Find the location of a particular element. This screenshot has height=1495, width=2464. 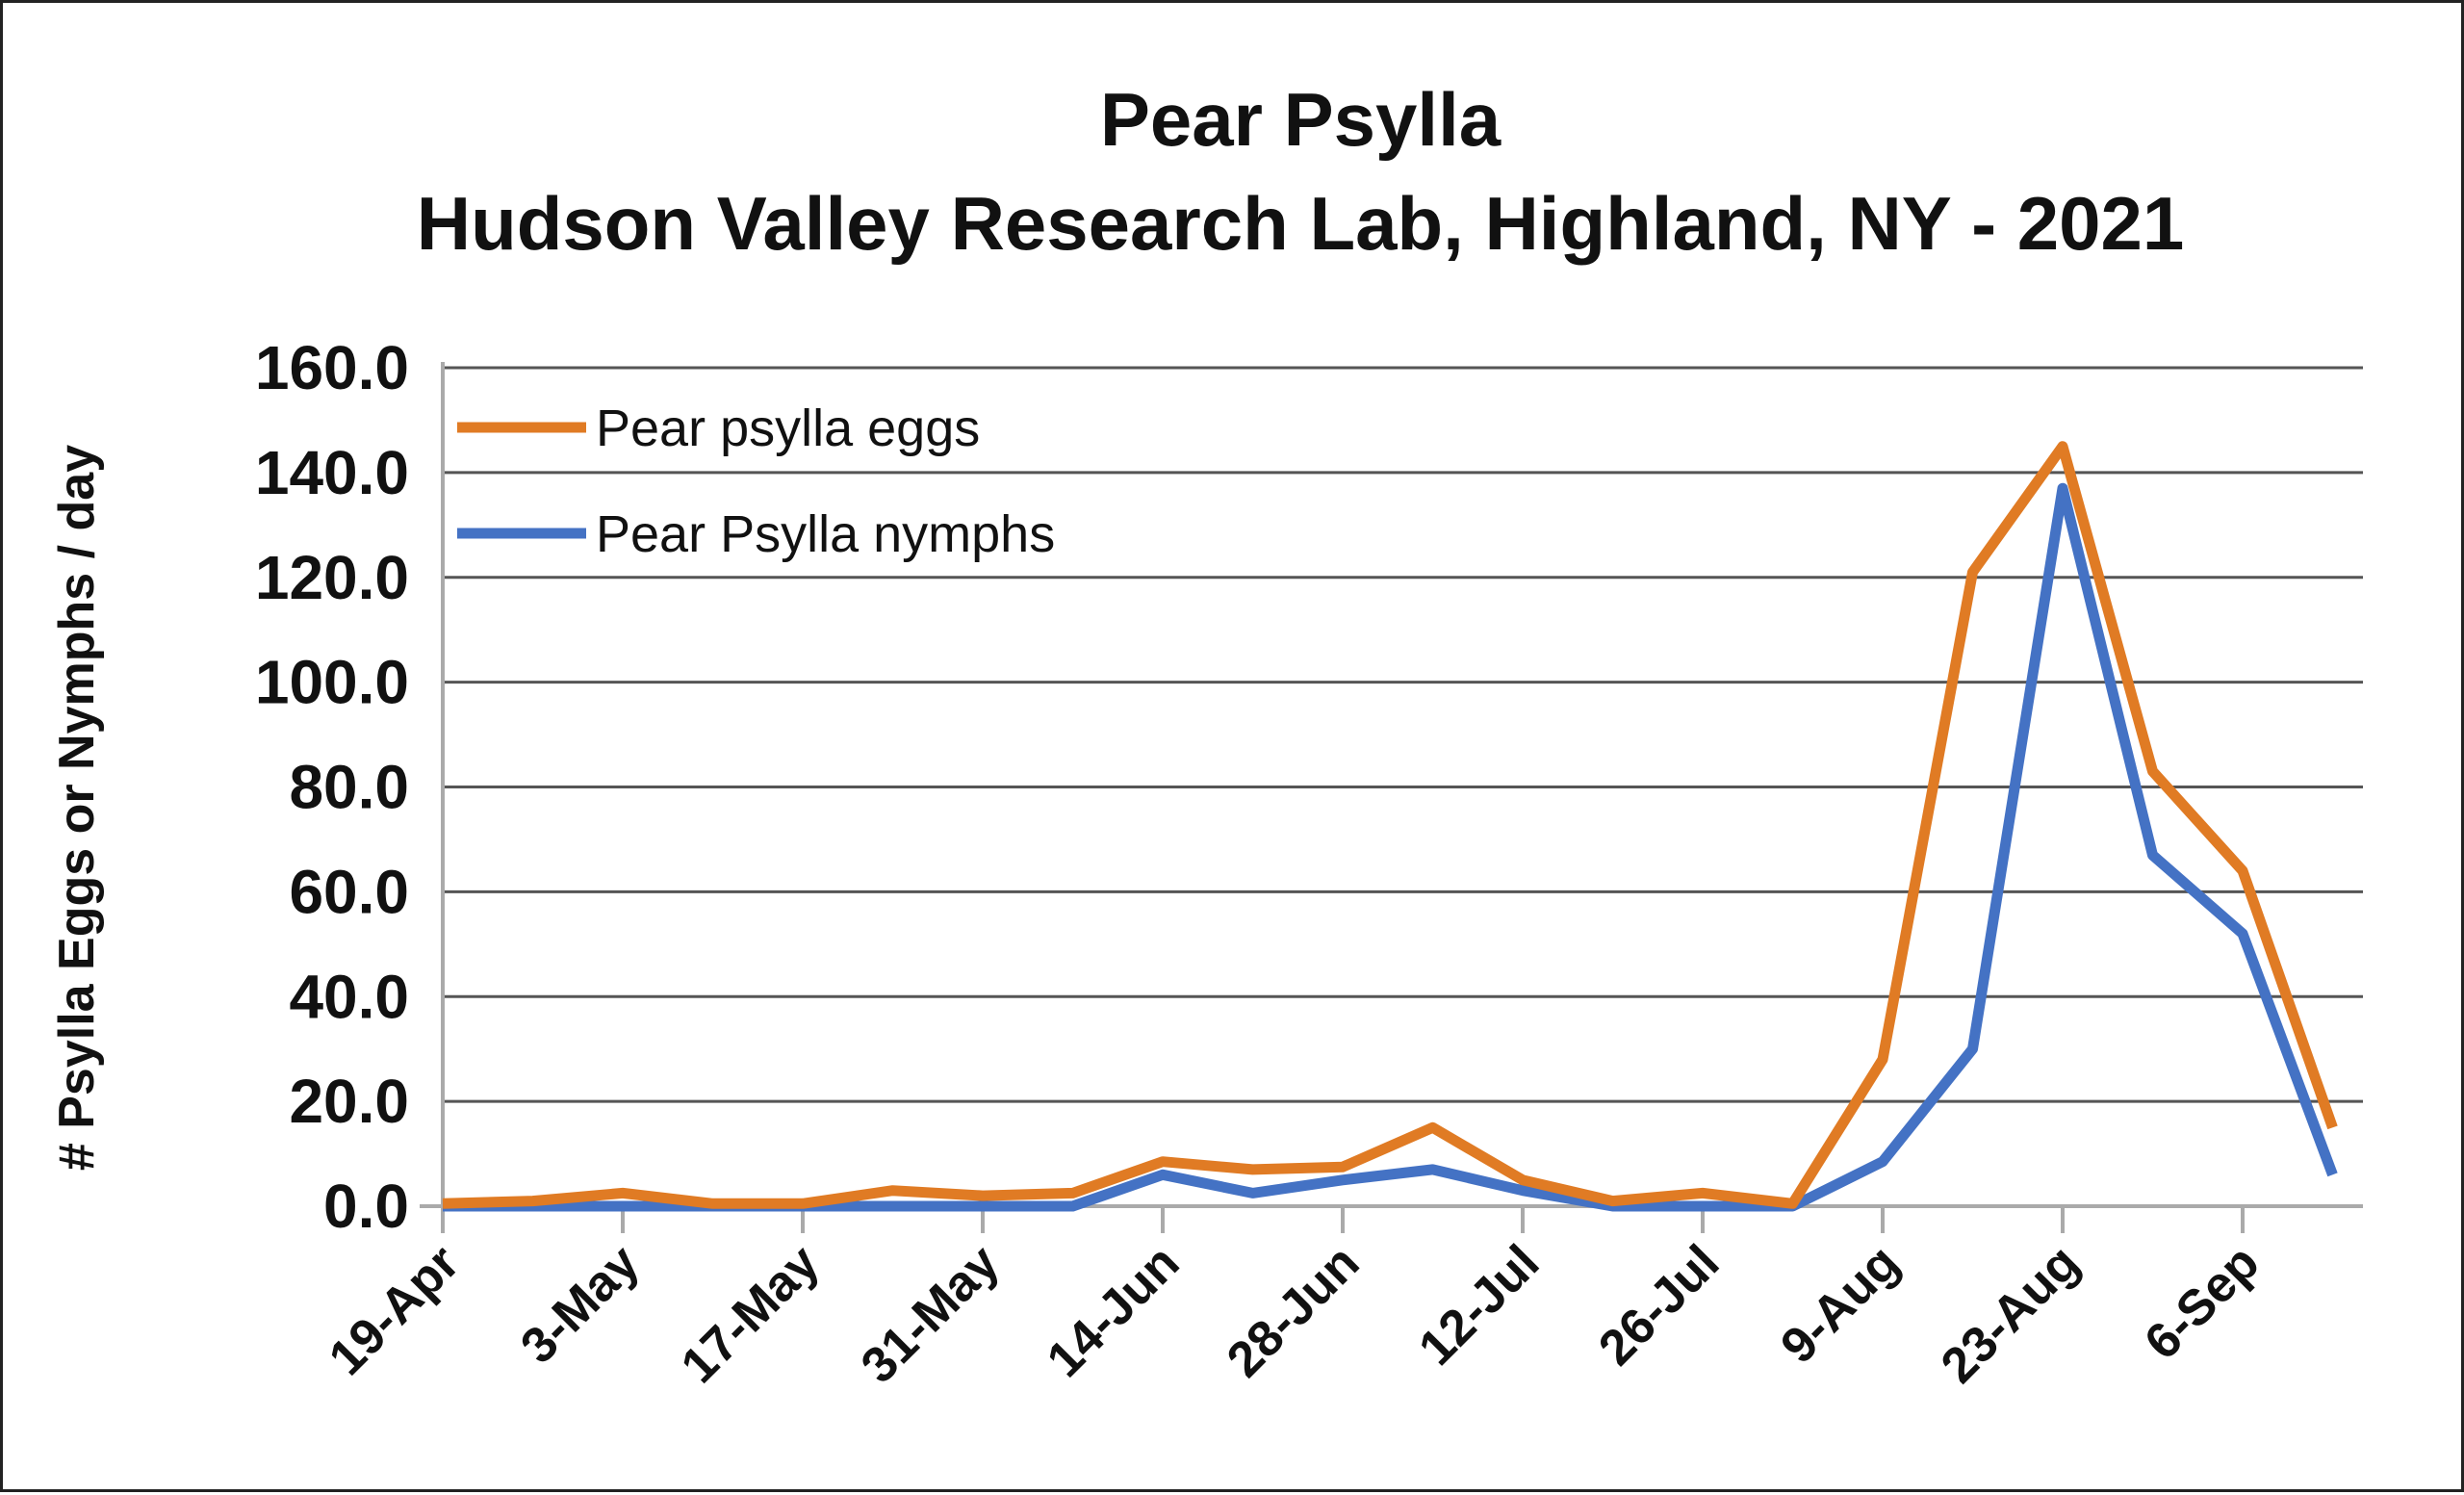

x-tick-label-4: 14-Jun is located at coordinates (1114, 1311).